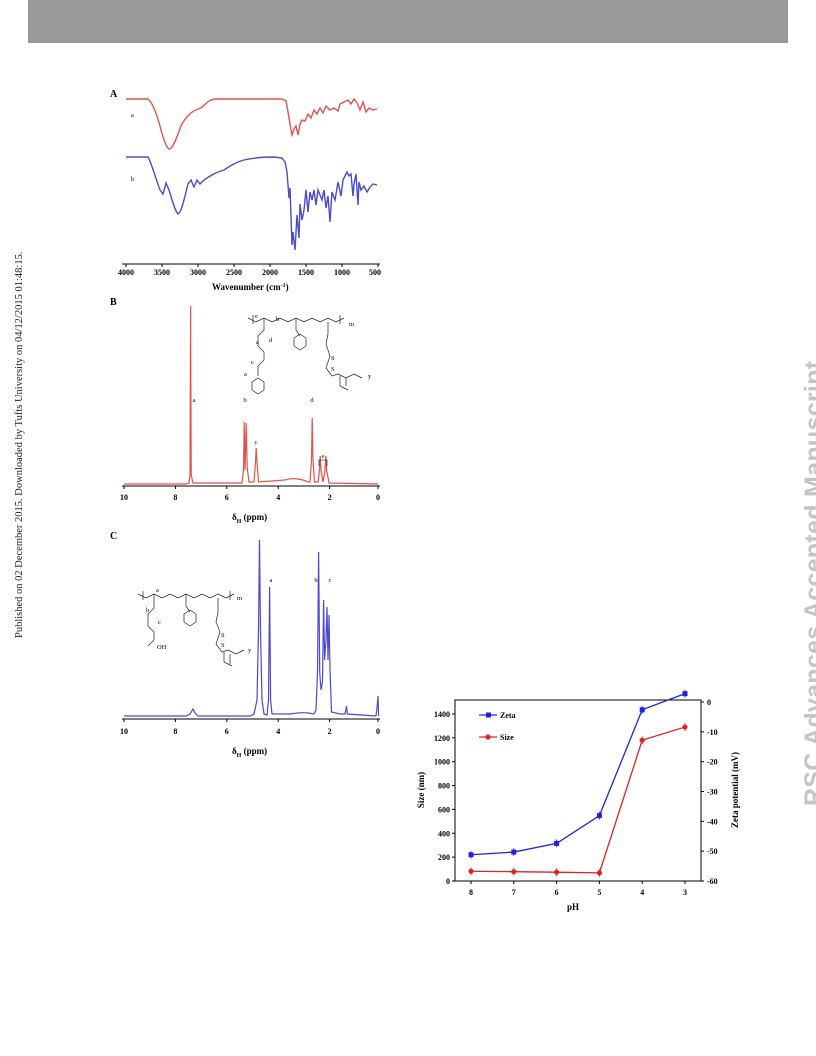 The width and height of the screenshot is (816, 1056). I want to click on nmr-b-x-axis-title: δH (ppm), so click(249, 518).